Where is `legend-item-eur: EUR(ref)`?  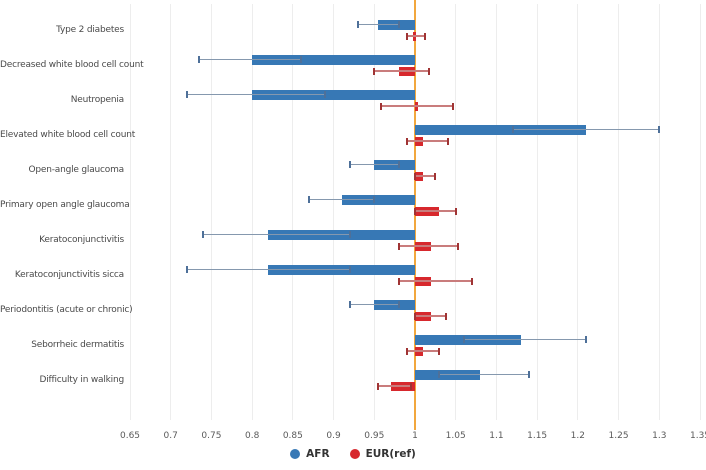 legend-item-eur: EUR(ref) is located at coordinates (382, 454).